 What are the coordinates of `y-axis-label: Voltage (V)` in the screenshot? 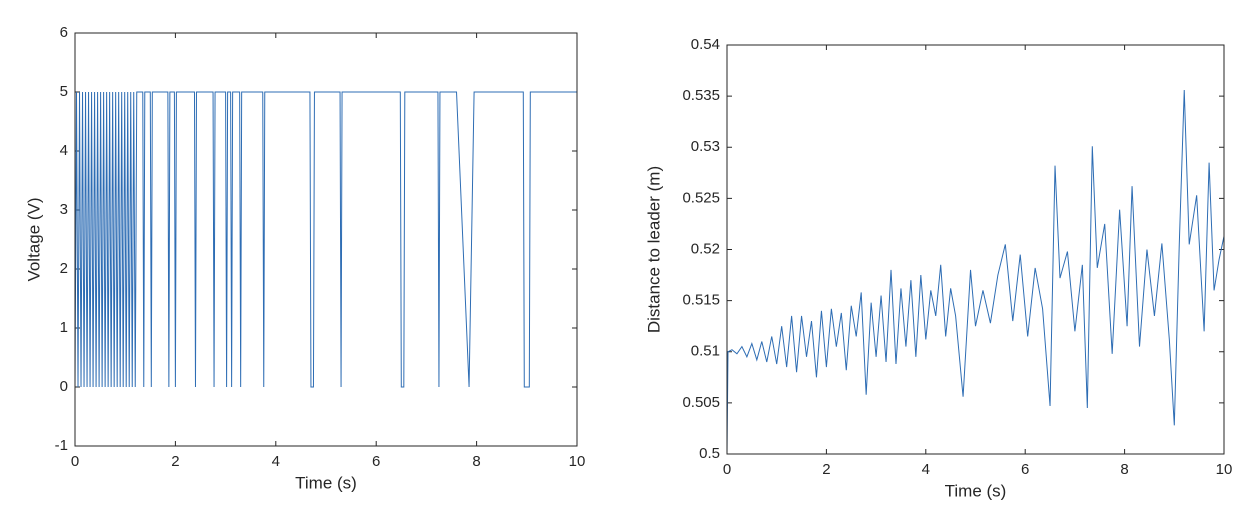 It's located at (33, 239).